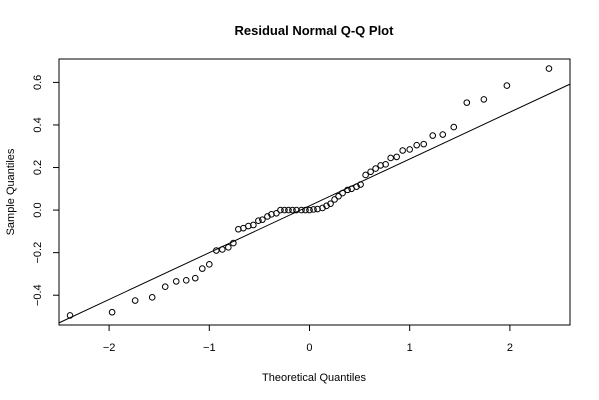  What do you see at coordinates (308, 339) in the screenshot?
I see `x-axis: −2 −1 0 1 2` at bounding box center [308, 339].